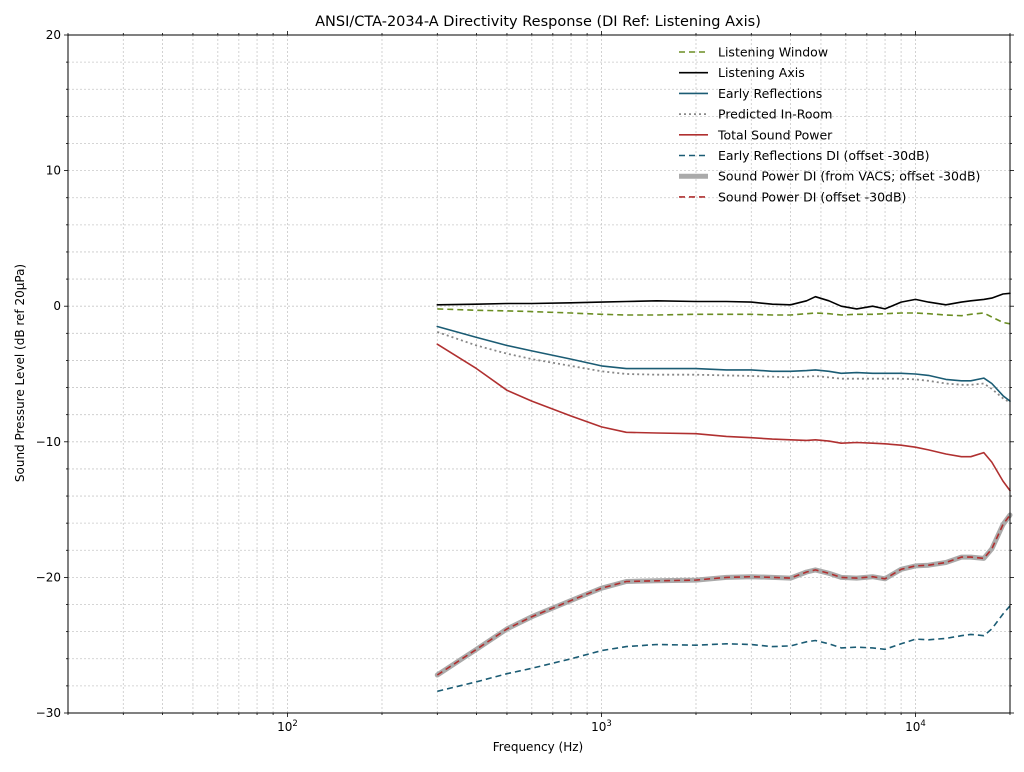  I want to click on legend-label-2: Early Reflections, so click(770, 93).